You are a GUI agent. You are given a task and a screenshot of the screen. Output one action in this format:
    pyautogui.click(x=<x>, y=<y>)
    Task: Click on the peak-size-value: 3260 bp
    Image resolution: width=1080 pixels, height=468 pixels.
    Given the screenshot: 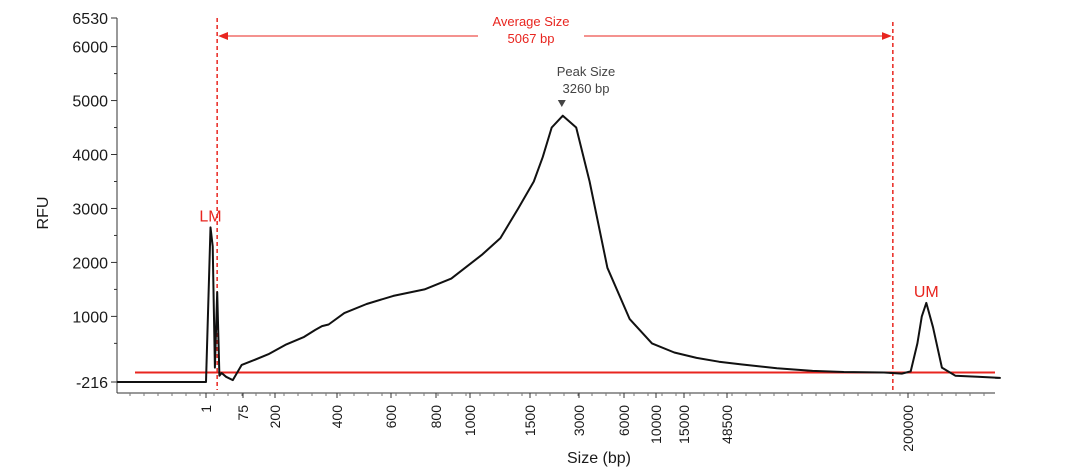 What is the action you would take?
    pyautogui.click(x=586, y=88)
    